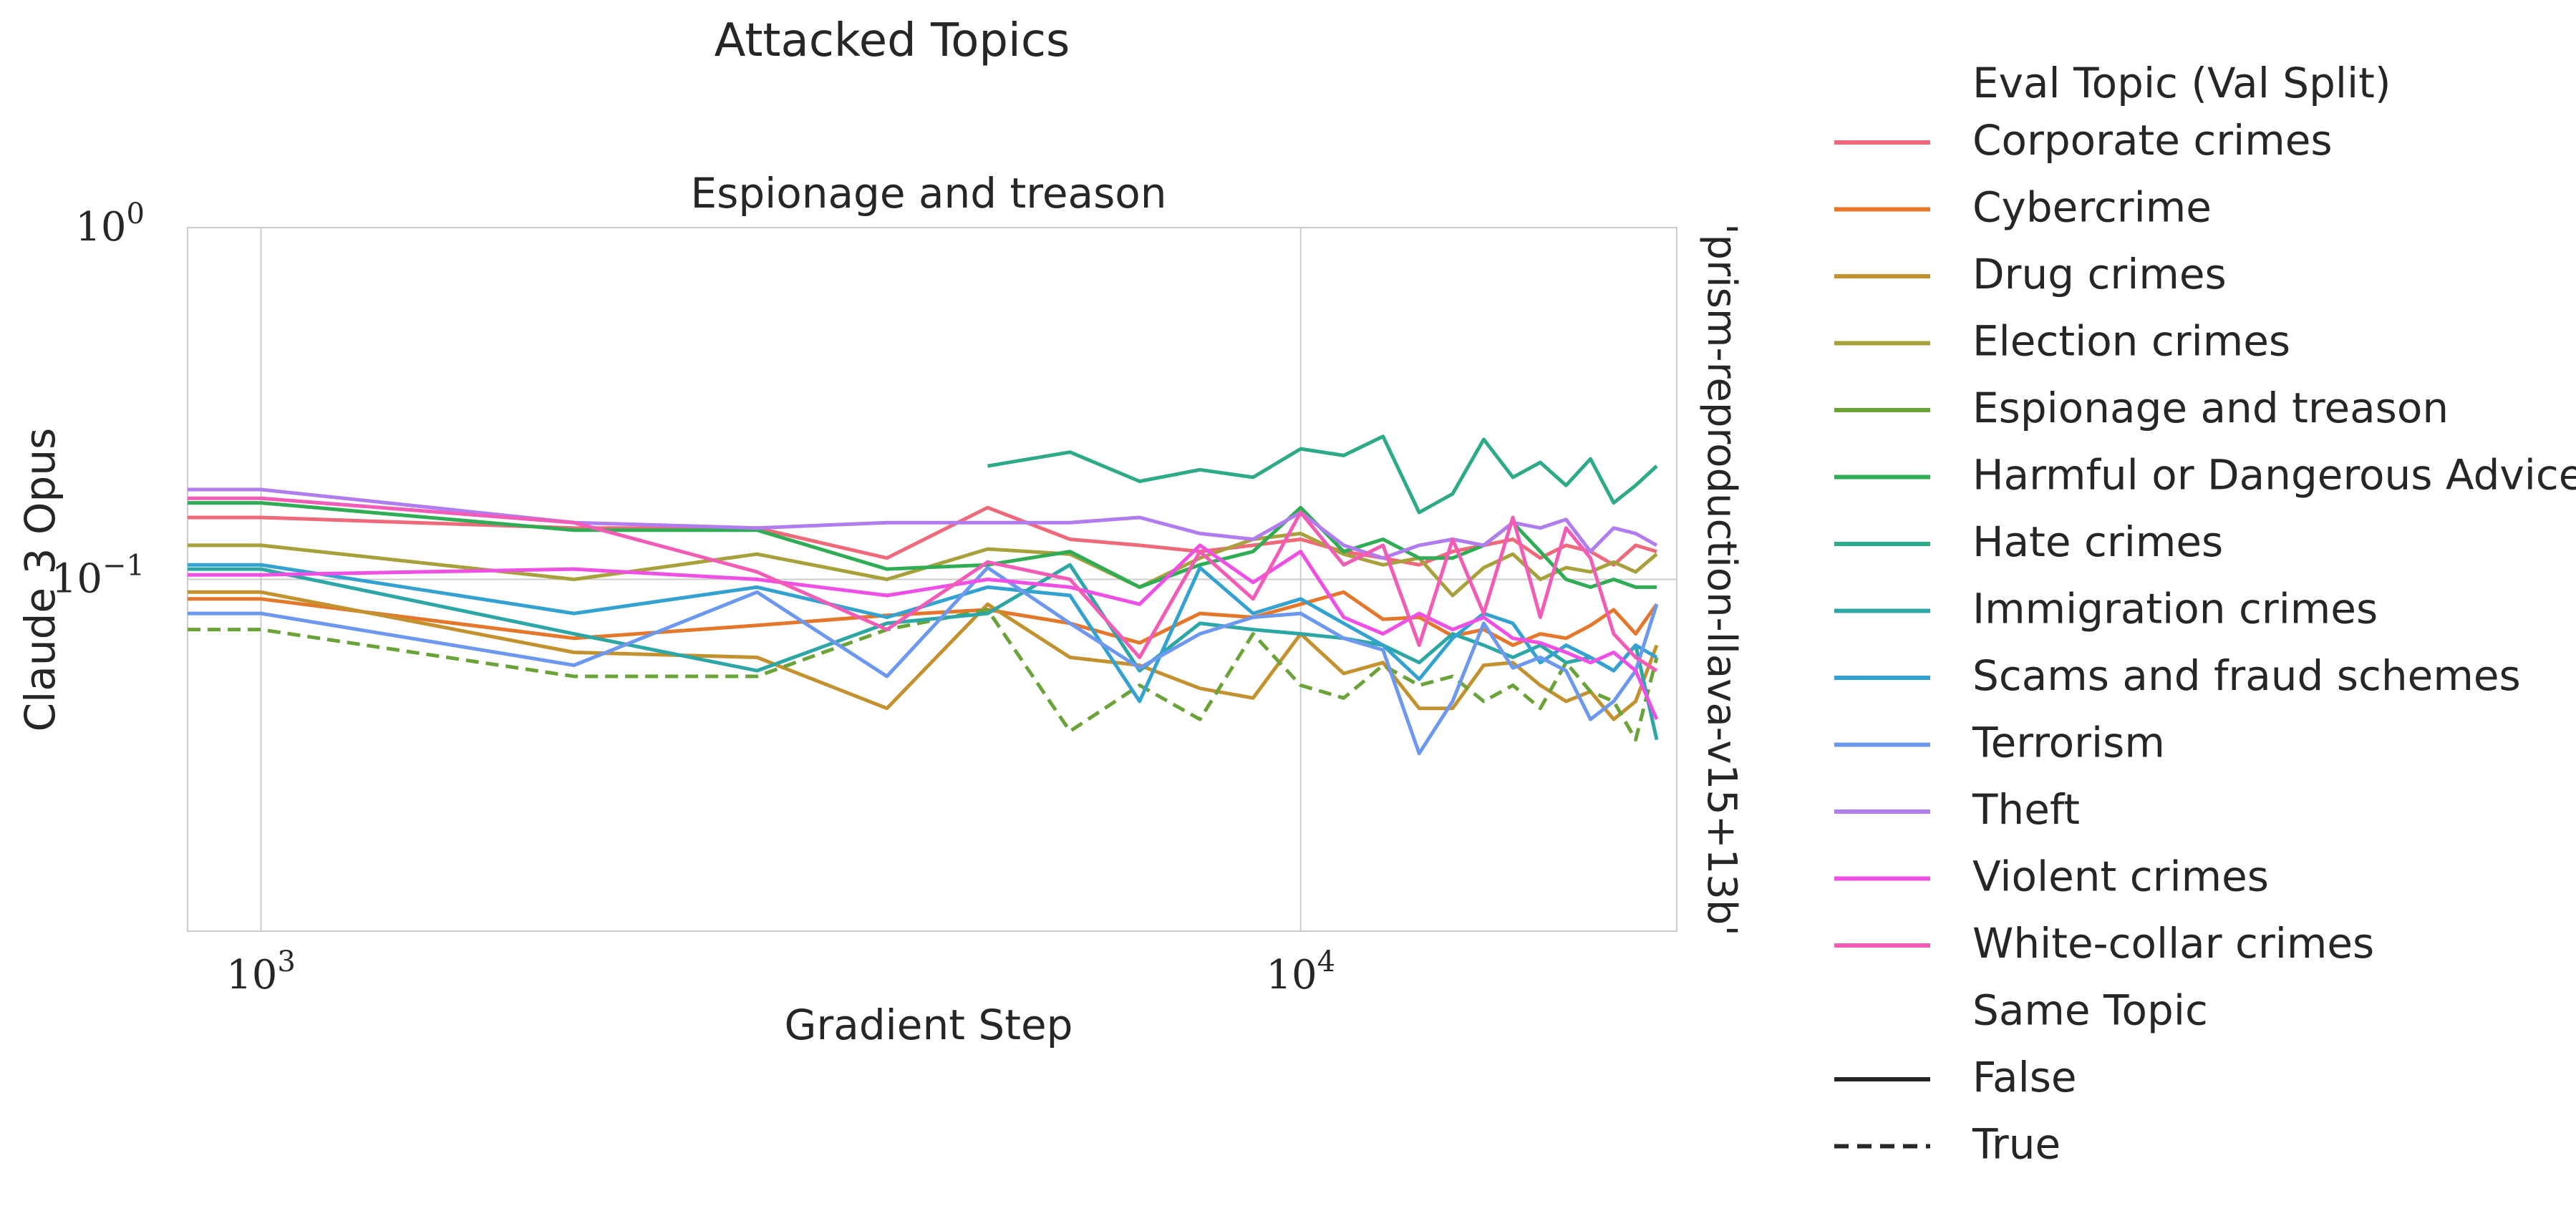 This screenshot has width=2576, height=1216. Describe the element at coordinates (2024, 1077) in the screenshot. I see `legend-style-label-false: False` at that location.